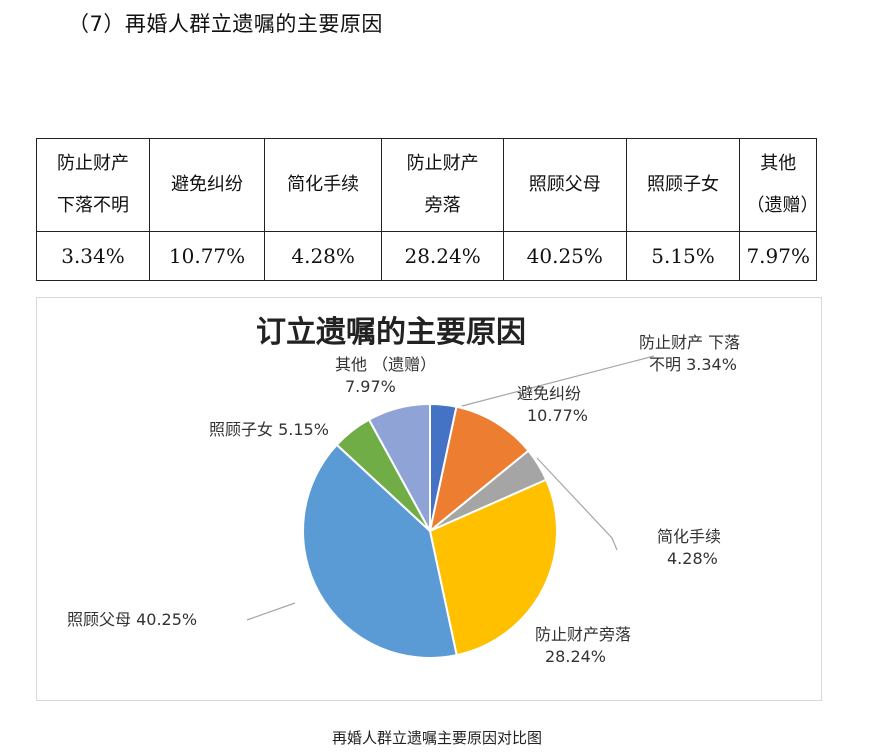  I want to click on header-text: 照顾子女, so click(683, 184).